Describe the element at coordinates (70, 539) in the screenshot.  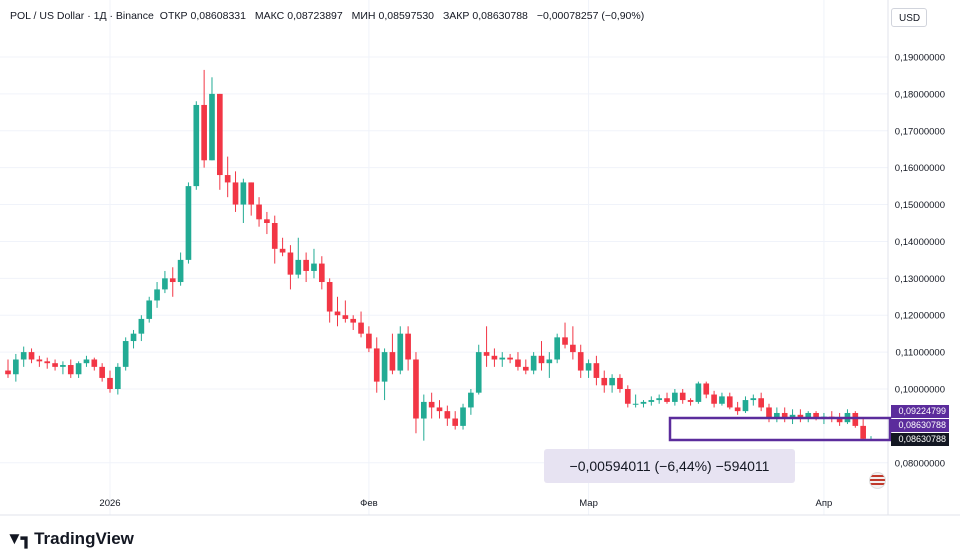
I see `tradingview-logo: ▼┓ TradingView` at that location.